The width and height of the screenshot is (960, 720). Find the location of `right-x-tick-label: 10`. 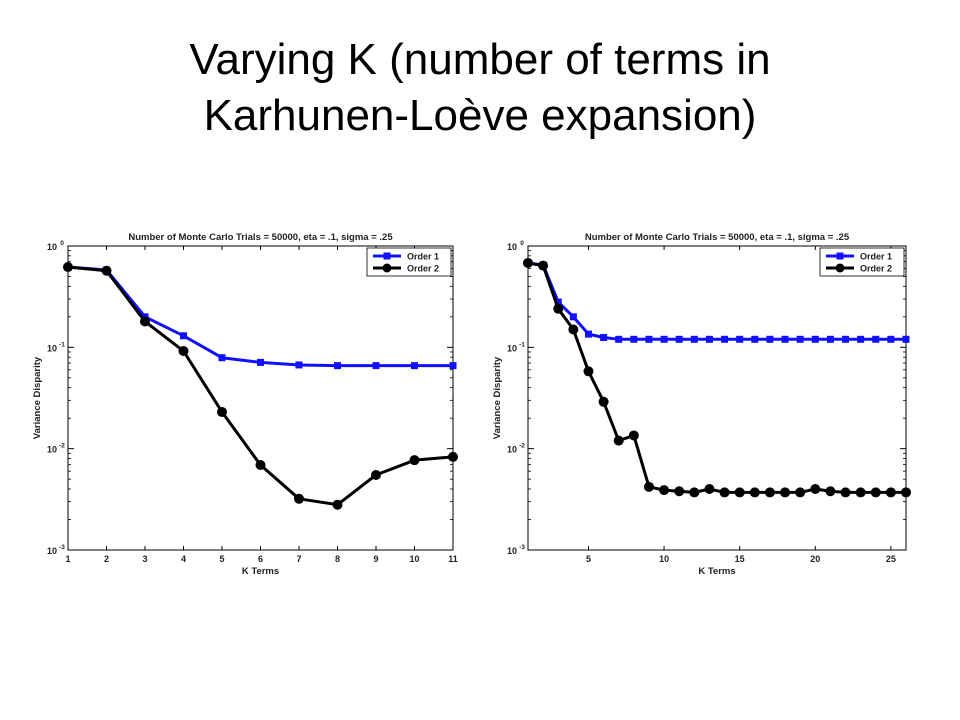

right-x-tick-label: 10 is located at coordinates (664, 559).